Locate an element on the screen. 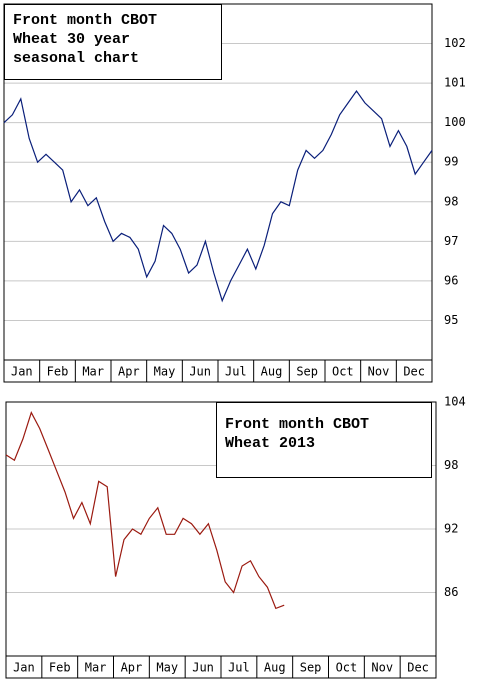 The image size is (488, 684). y-tick-label: 97 is located at coordinates (451, 241).